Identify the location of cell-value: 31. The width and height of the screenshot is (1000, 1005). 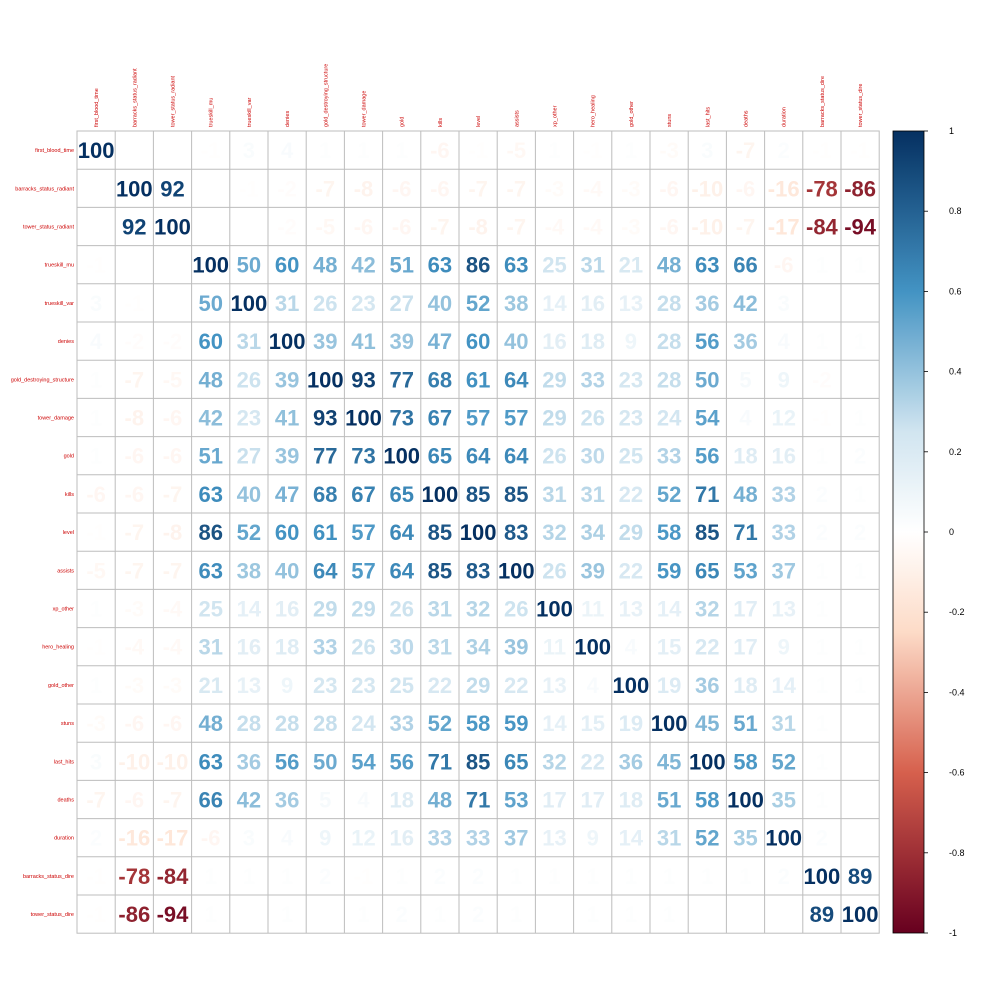
(287, 303).